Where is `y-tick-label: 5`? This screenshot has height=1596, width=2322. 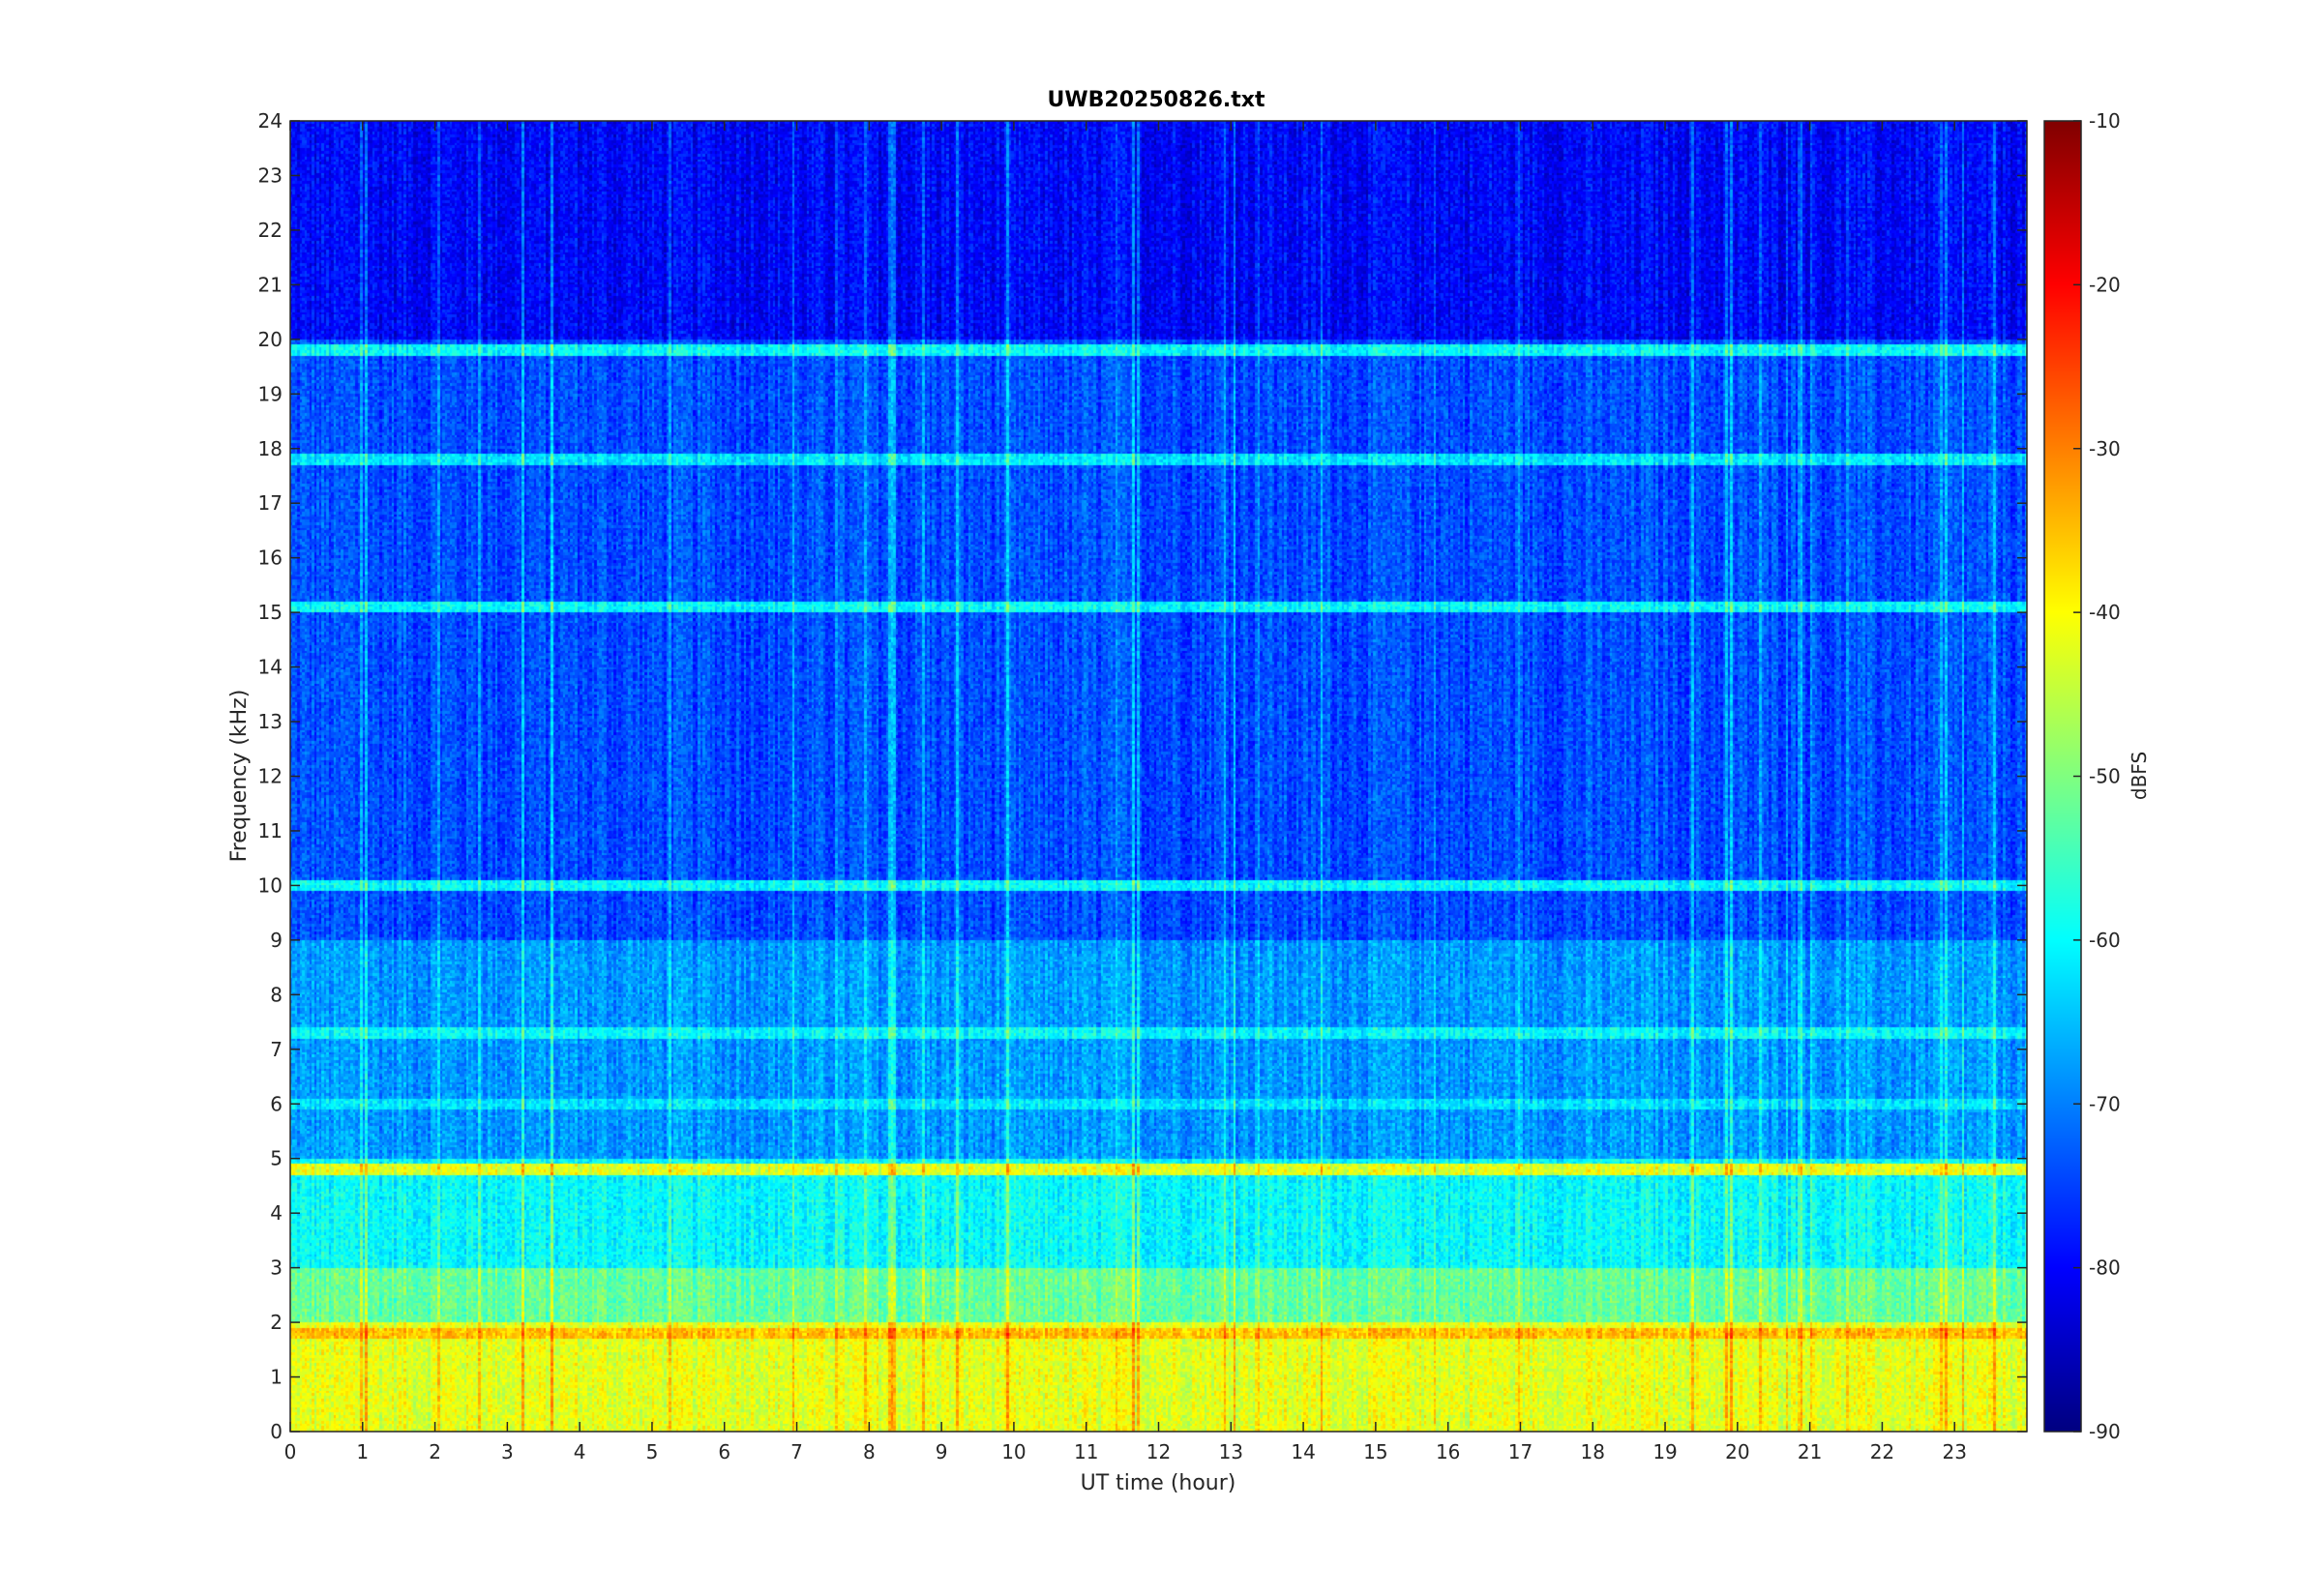 y-tick-label: 5 is located at coordinates (276, 1158).